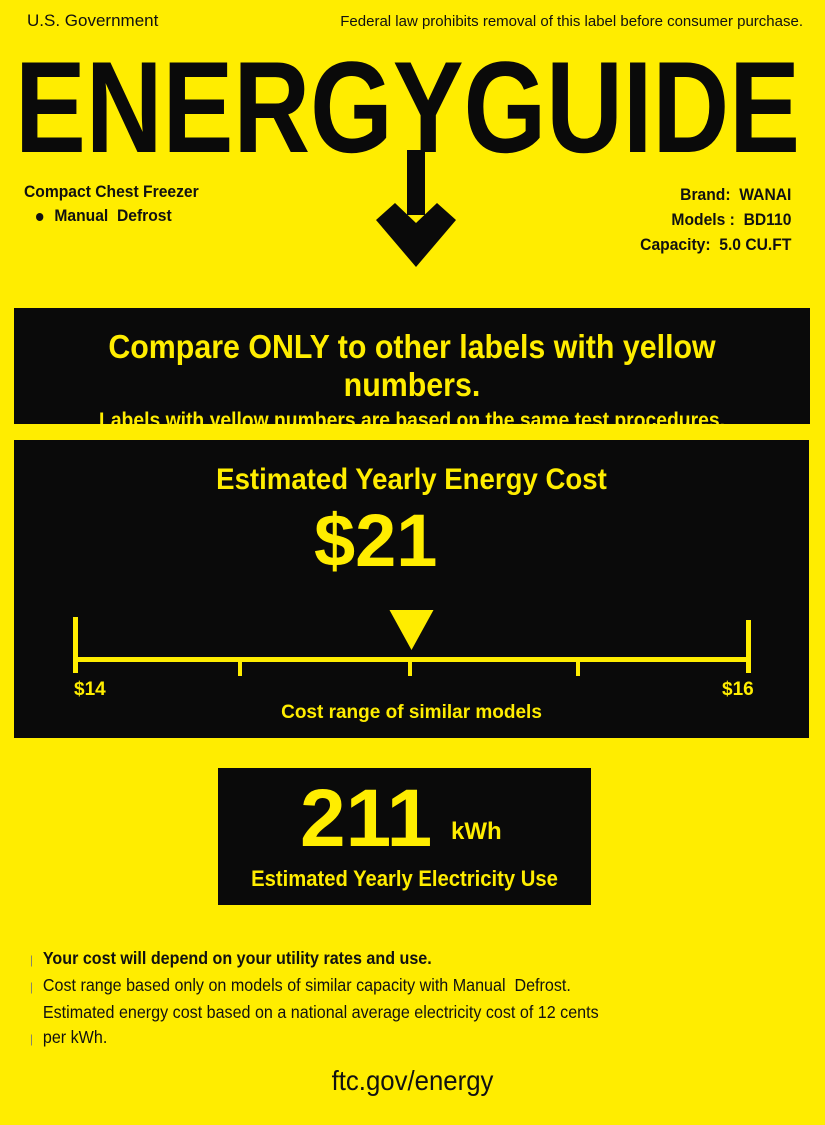 The width and height of the screenshot is (825, 1125). I want to click on capacity-label: Capacity, so click(672, 244).